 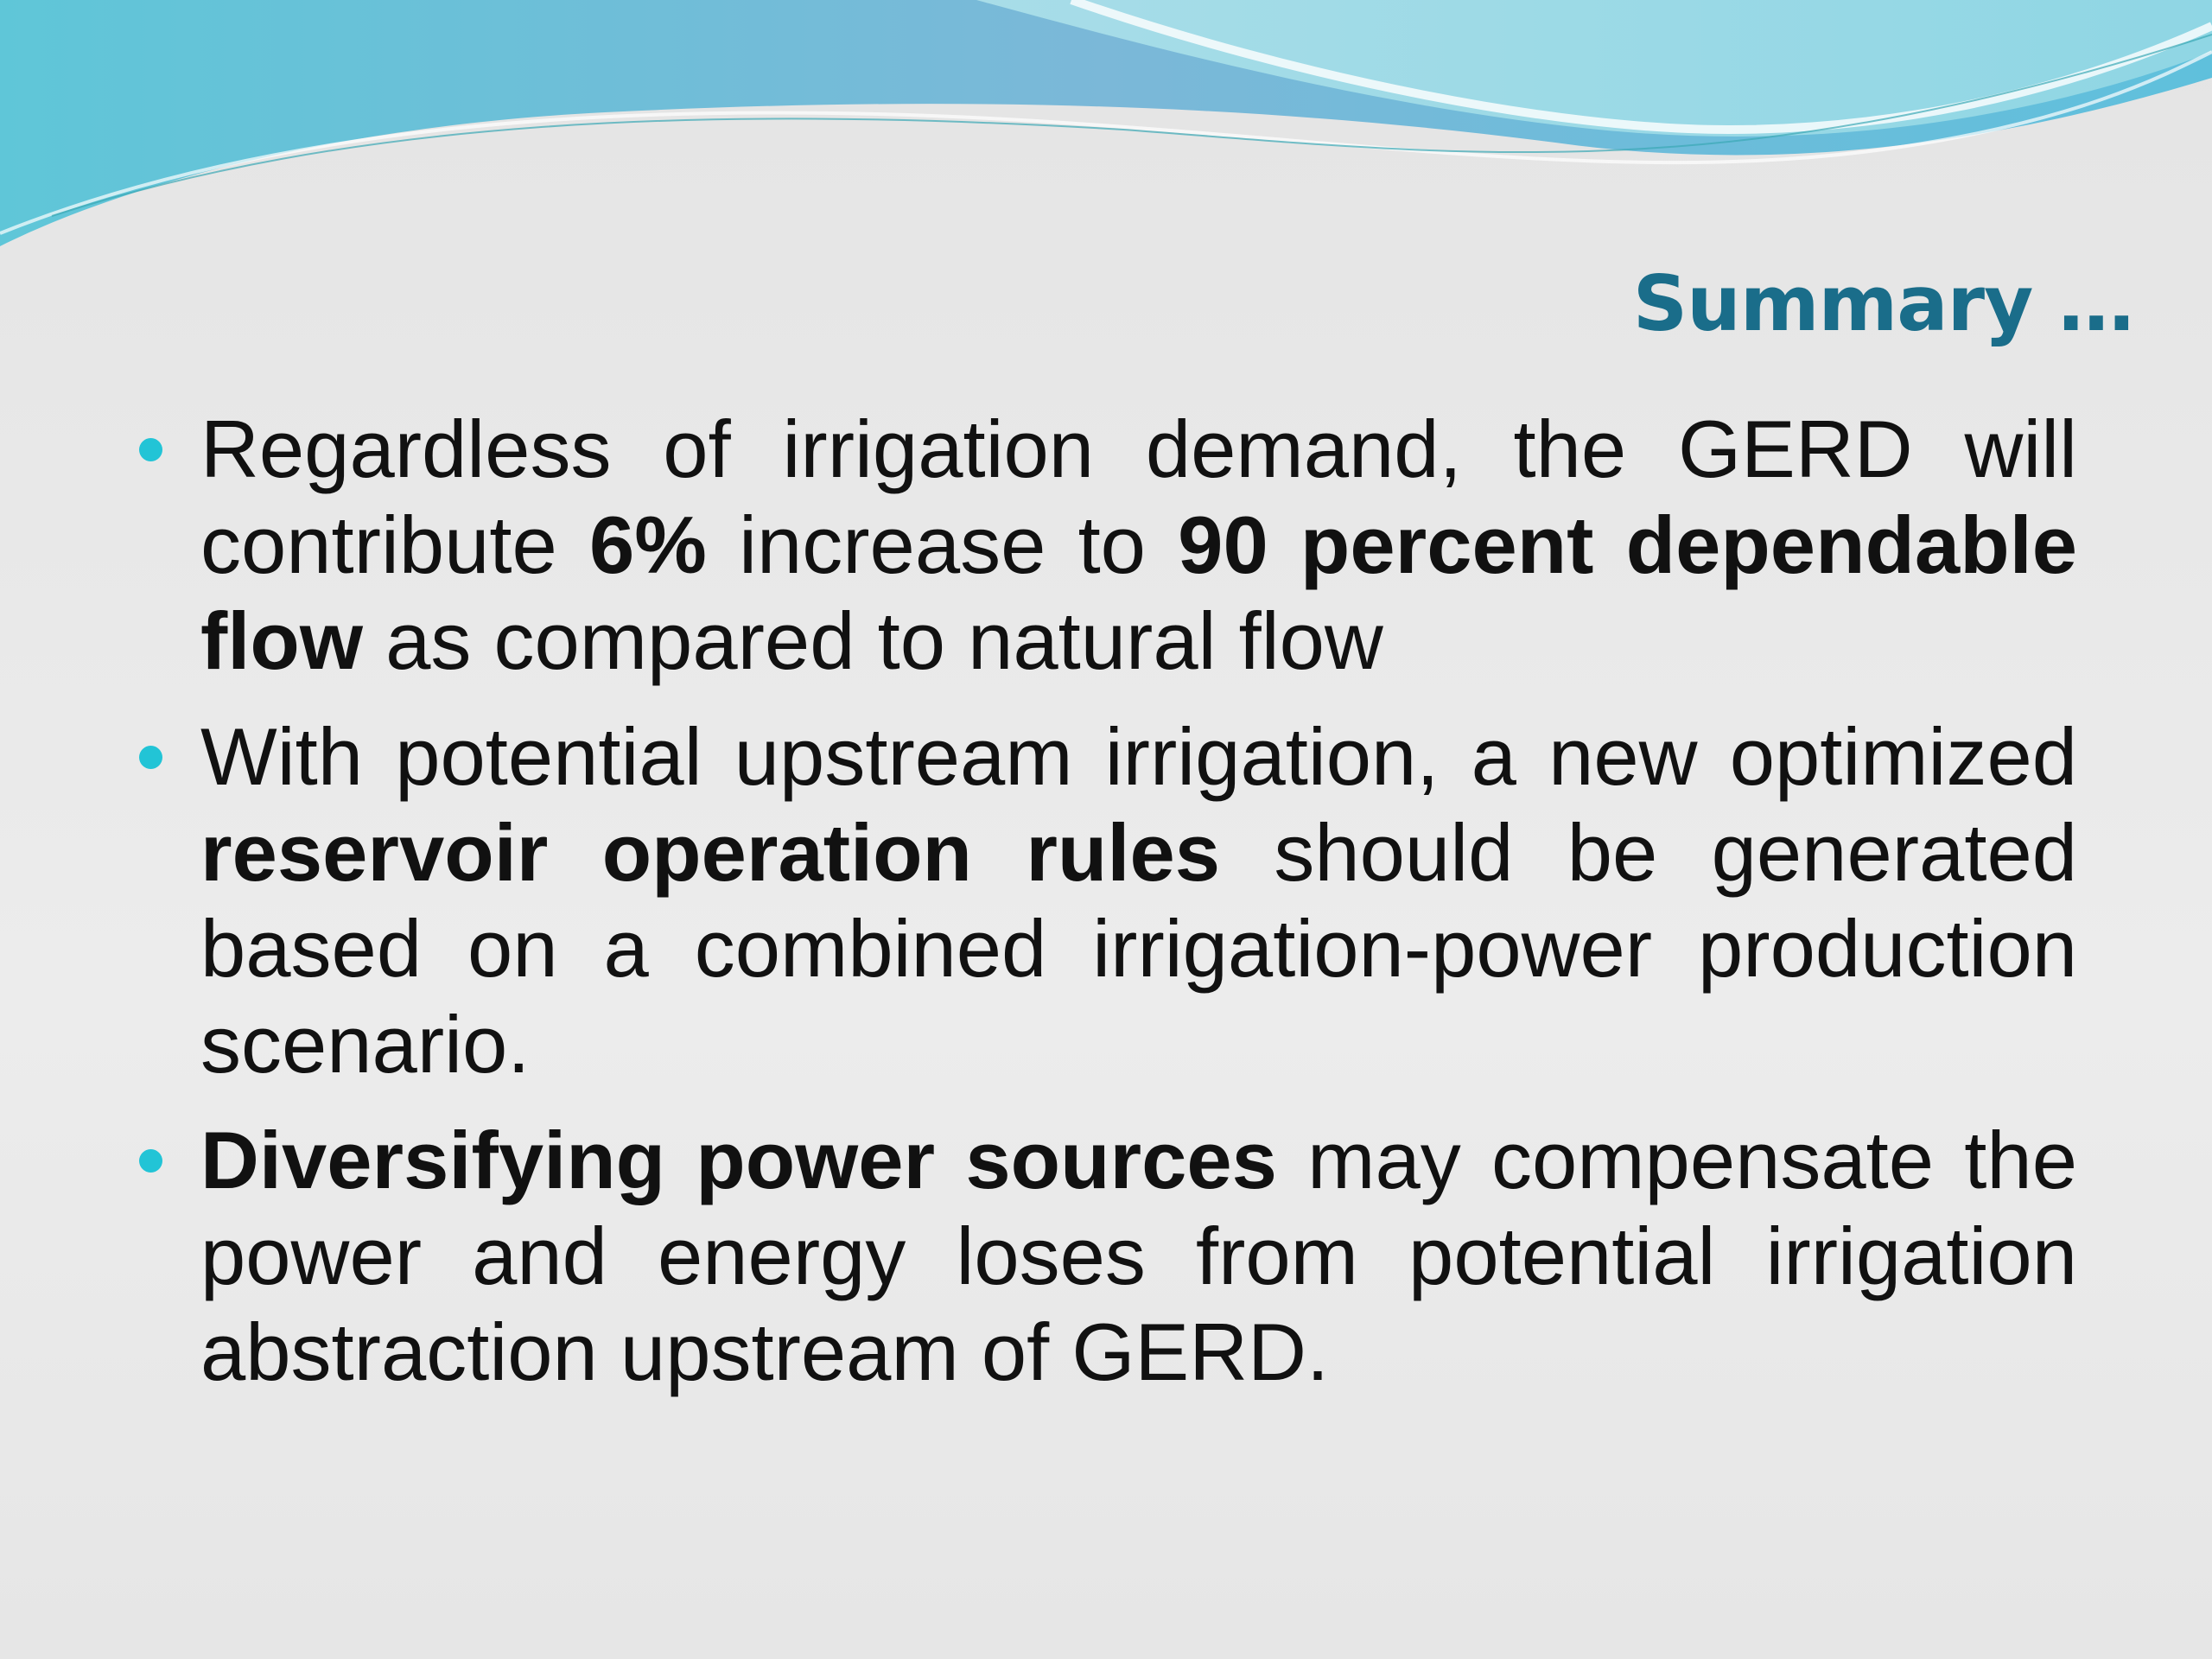 I want to click on text: increase to, so click(x=942, y=544).